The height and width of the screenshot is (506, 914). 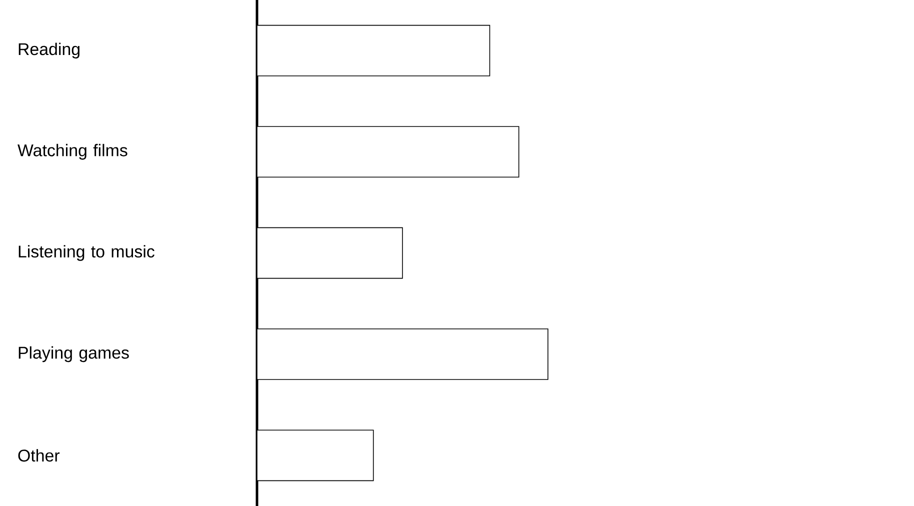 What do you see at coordinates (39, 455) in the screenshot?
I see `y-tick-label: Other` at bounding box center [39, 455].